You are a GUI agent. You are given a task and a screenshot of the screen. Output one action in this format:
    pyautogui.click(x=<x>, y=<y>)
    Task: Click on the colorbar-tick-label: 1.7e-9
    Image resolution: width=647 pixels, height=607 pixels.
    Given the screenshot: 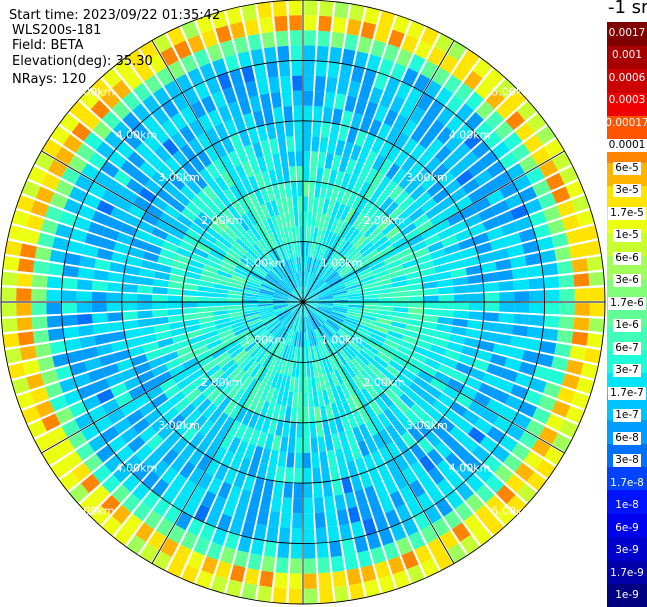 What is the action you would take?
    pyautogui.click(x=627, y=572)
    